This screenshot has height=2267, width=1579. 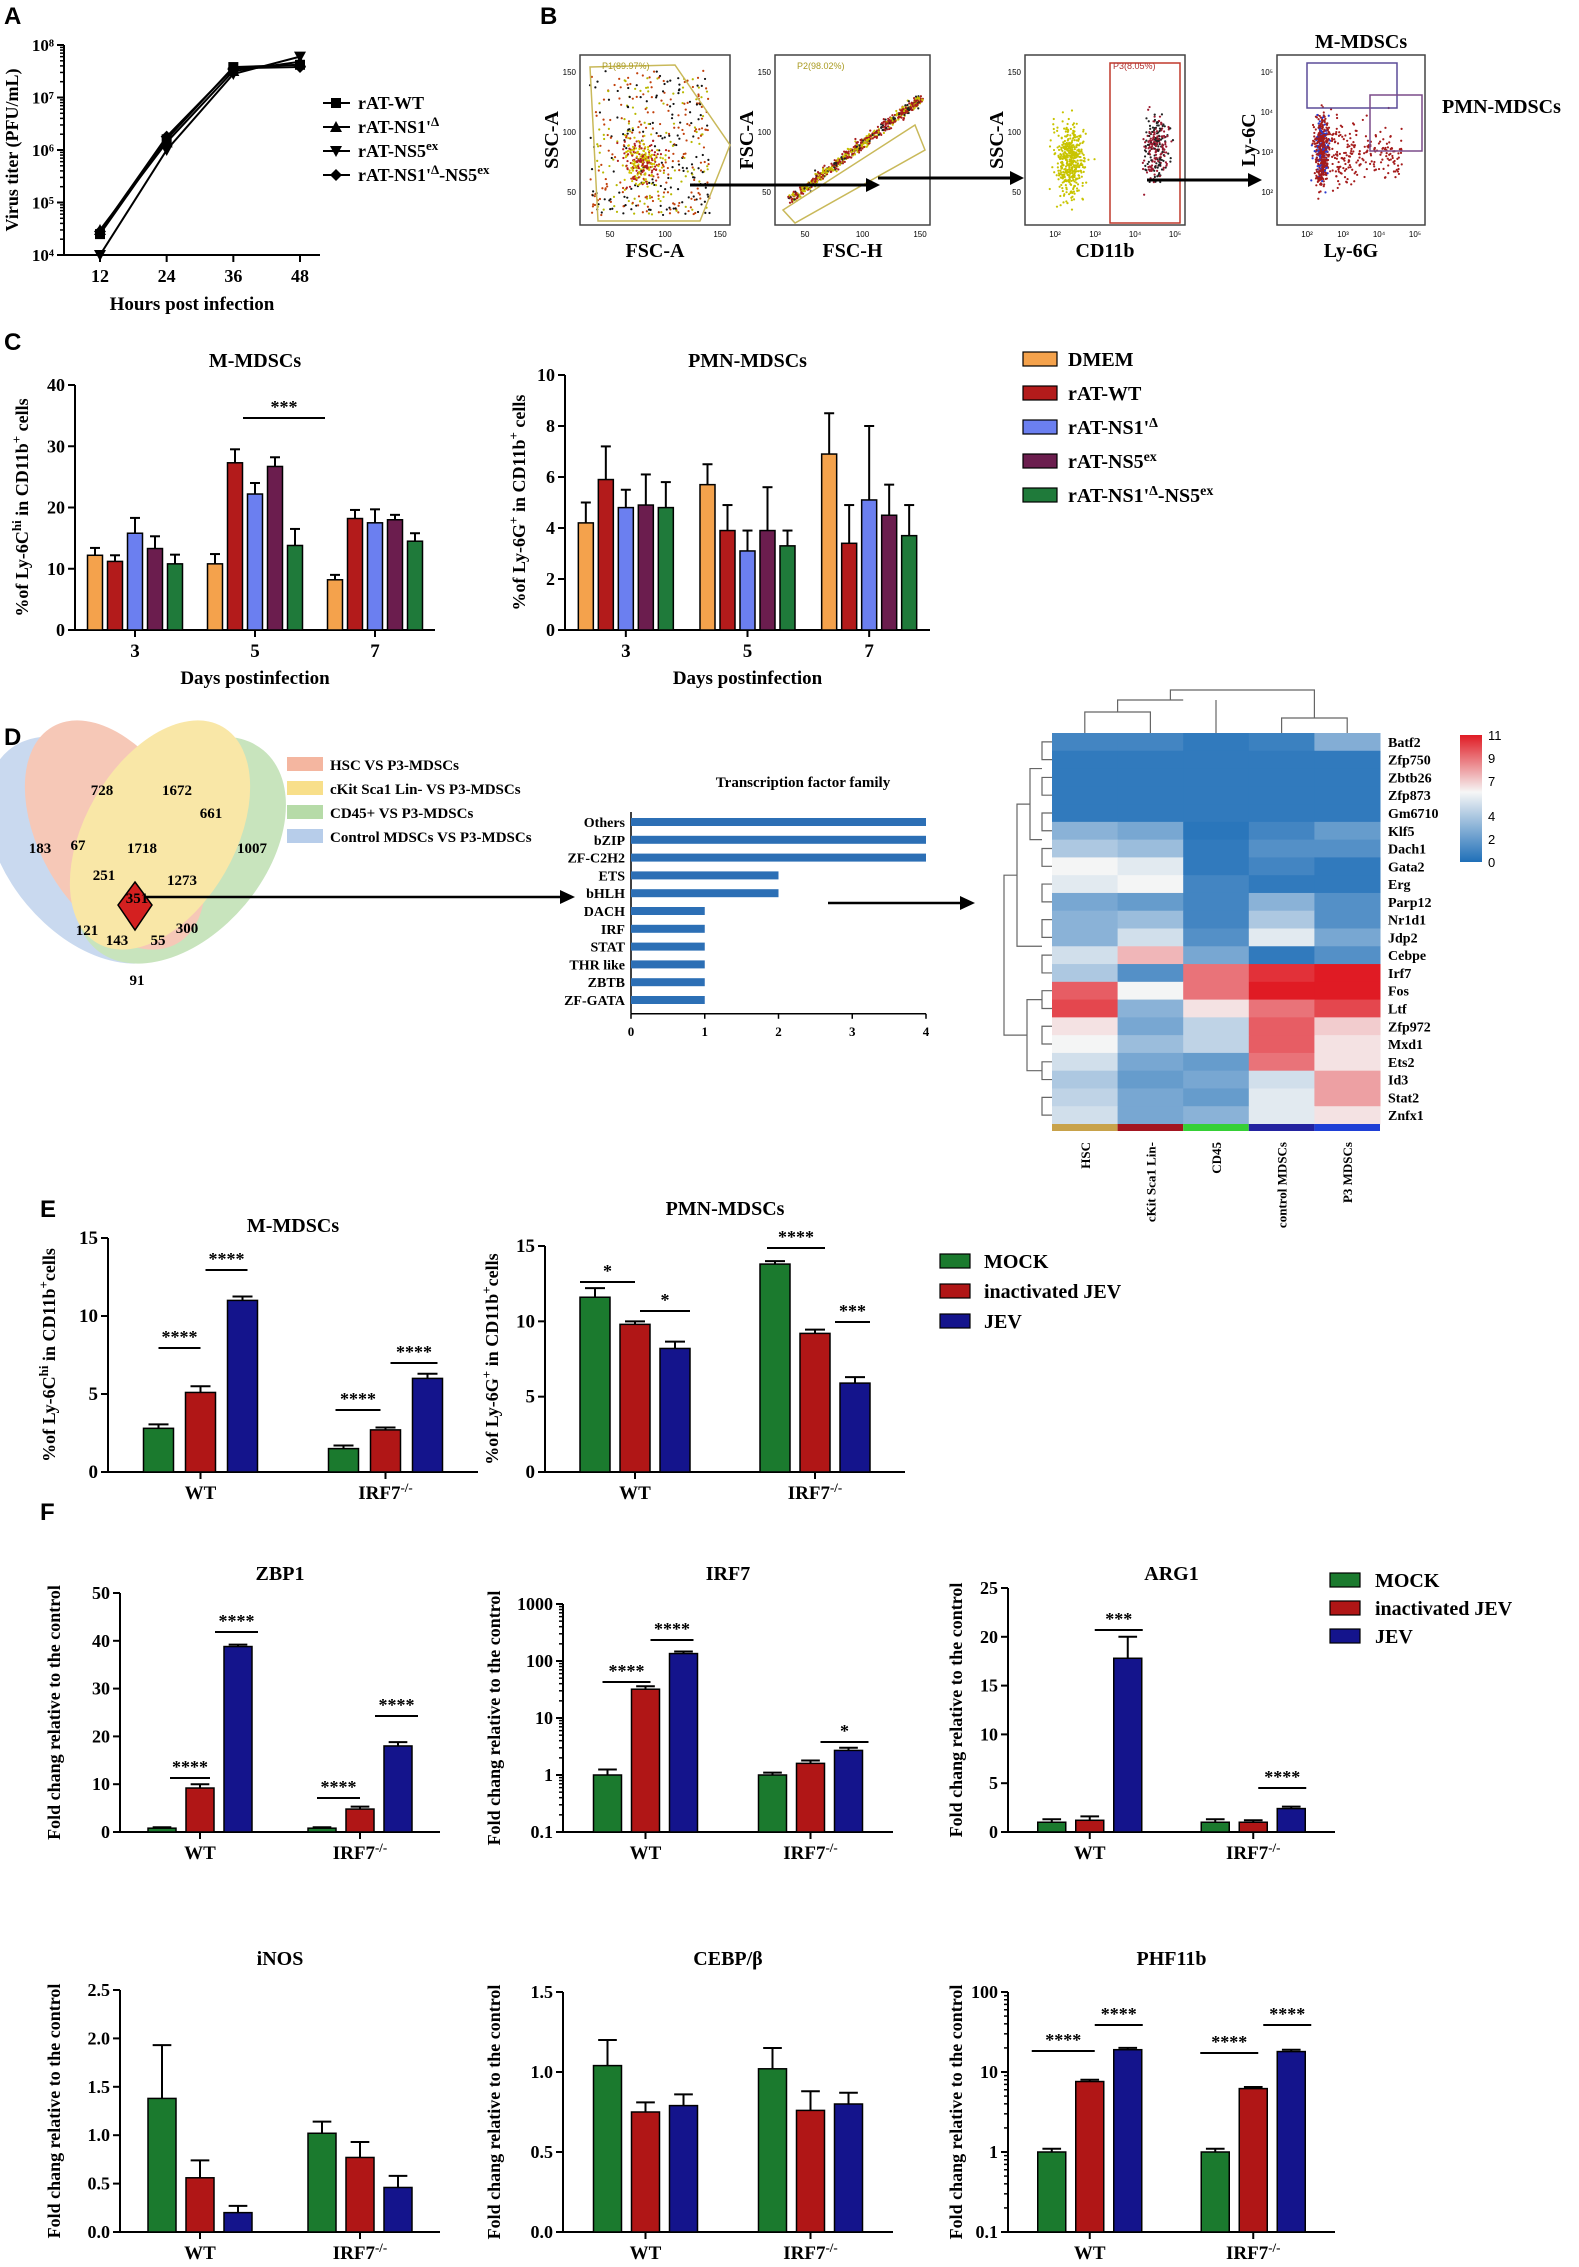 What do you see at coordinates (43, 45) in the screenshot?
I see `y-tick-label: 10⁸` at bounding box center [43, 45].